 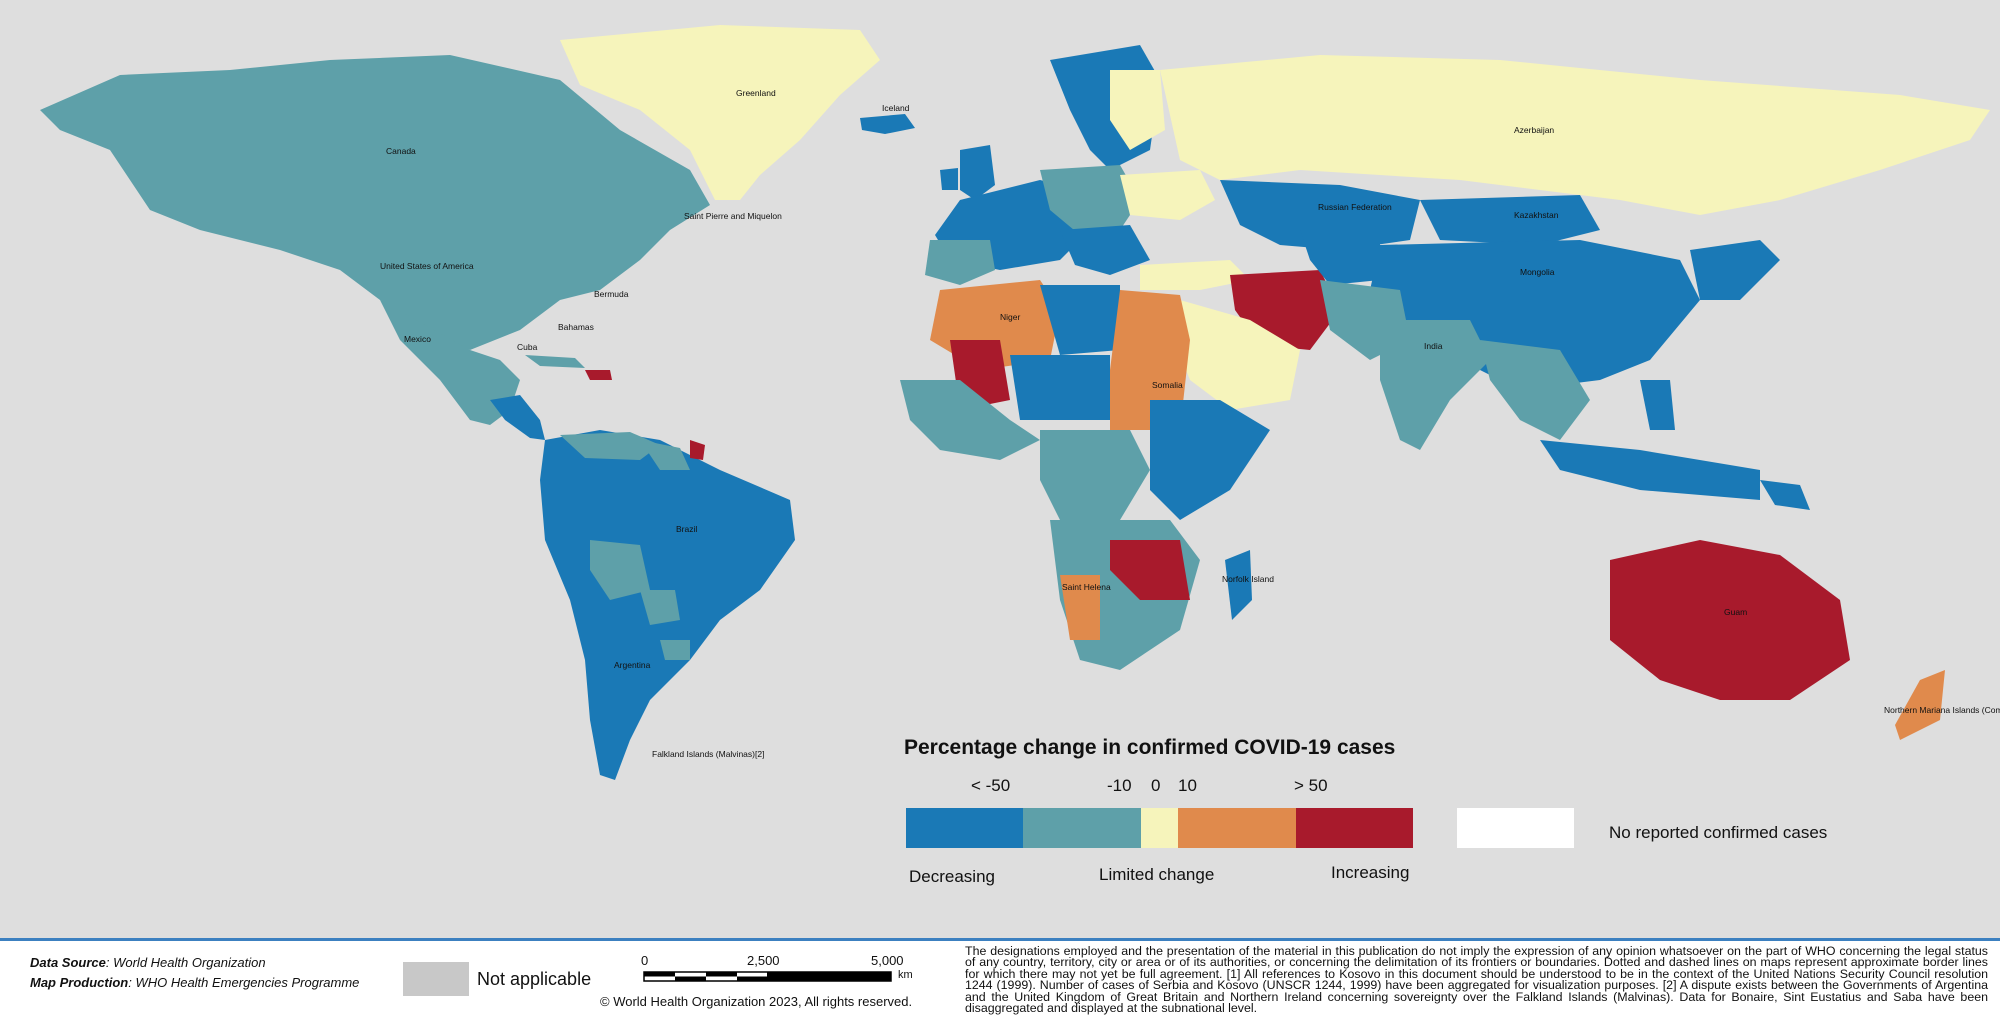 I want to click on region-east-africa, so click(x=1210, y=460).